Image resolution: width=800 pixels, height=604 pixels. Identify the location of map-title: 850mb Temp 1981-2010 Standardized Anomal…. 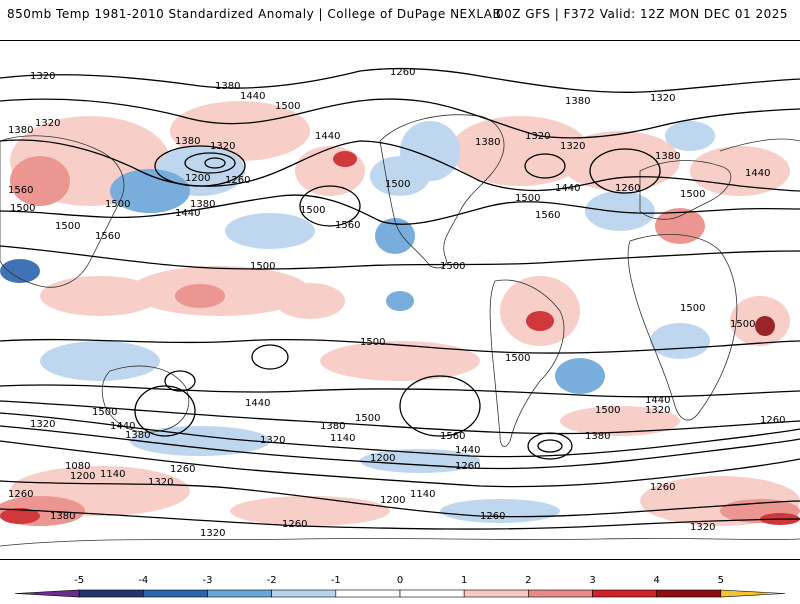
(254, 14).